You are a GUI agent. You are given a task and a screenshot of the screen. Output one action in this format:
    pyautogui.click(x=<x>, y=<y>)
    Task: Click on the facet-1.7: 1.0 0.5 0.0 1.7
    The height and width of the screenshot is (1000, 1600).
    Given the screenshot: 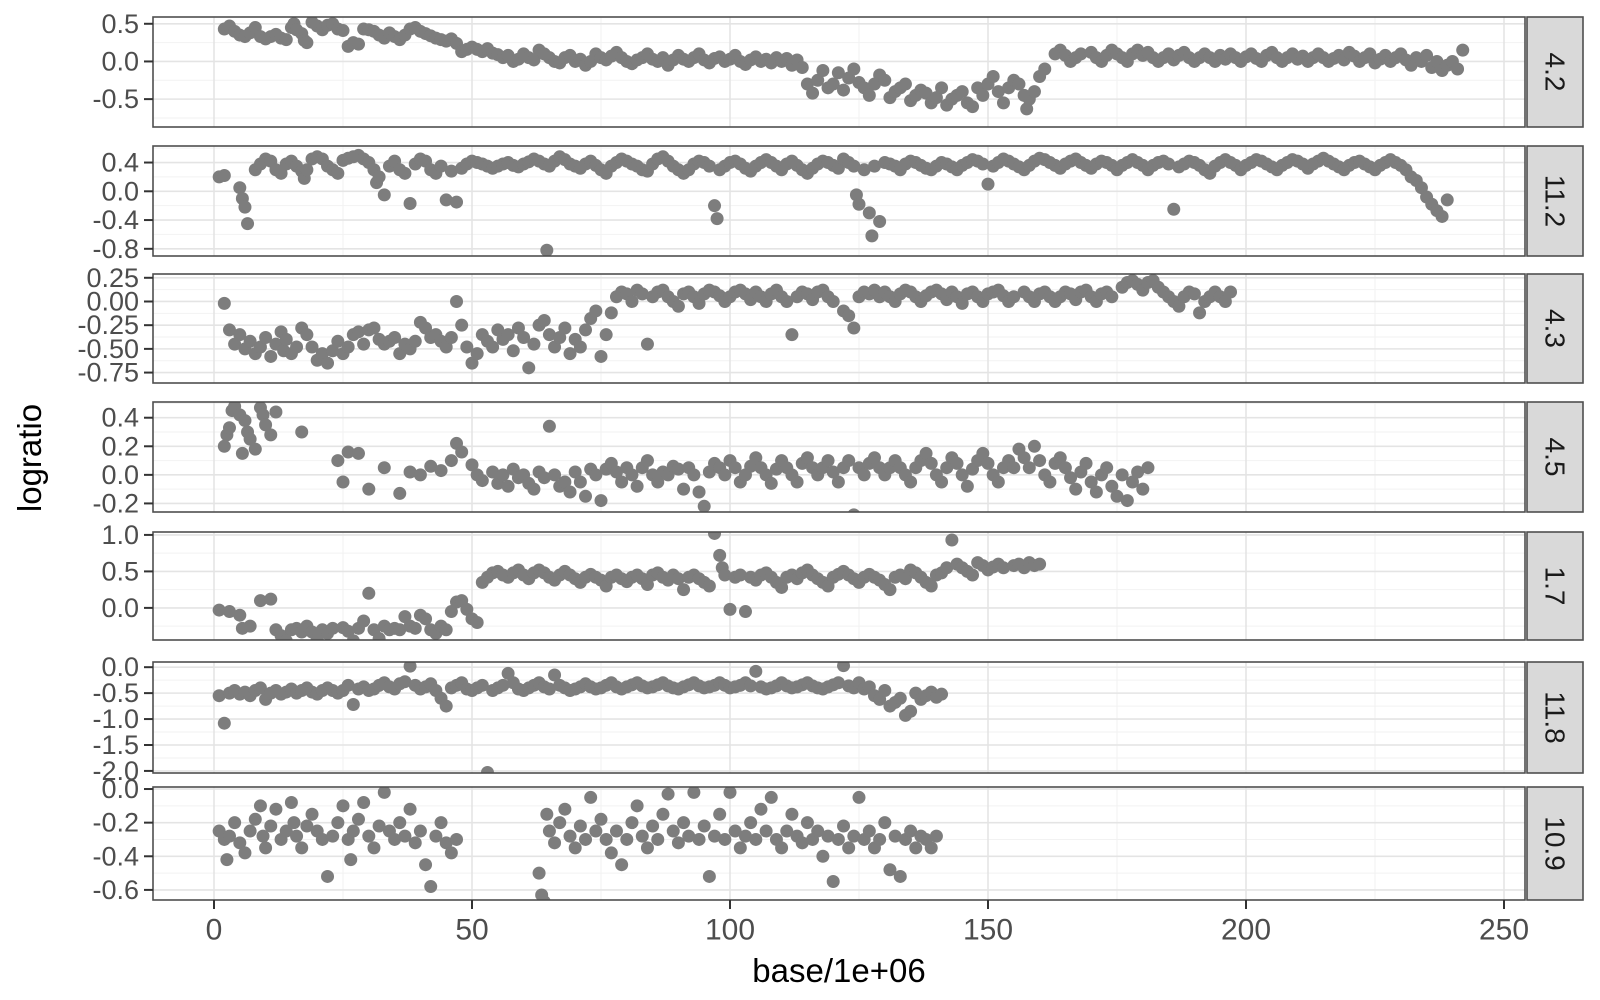 What is the action you would take?
    pyautogui.click(x=842, y=580)
    